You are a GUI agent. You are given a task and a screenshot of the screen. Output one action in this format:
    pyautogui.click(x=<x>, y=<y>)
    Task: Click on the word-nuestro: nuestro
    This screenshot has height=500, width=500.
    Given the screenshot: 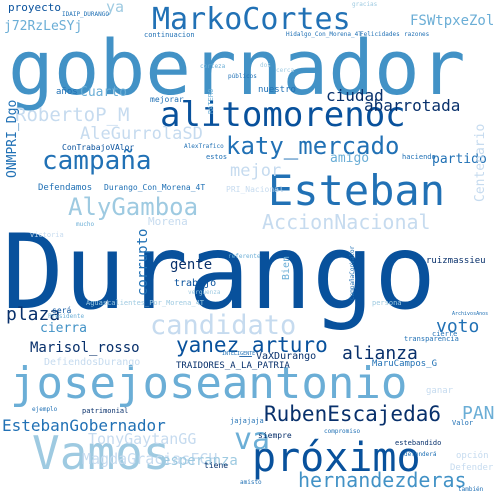 What is the action you would take?
    pyautogui.click(x=277, y=90)
    